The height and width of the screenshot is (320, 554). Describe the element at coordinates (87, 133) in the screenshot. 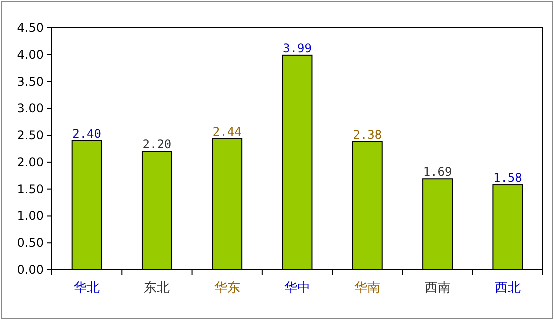

I see `data-label: 2.40` at that location.